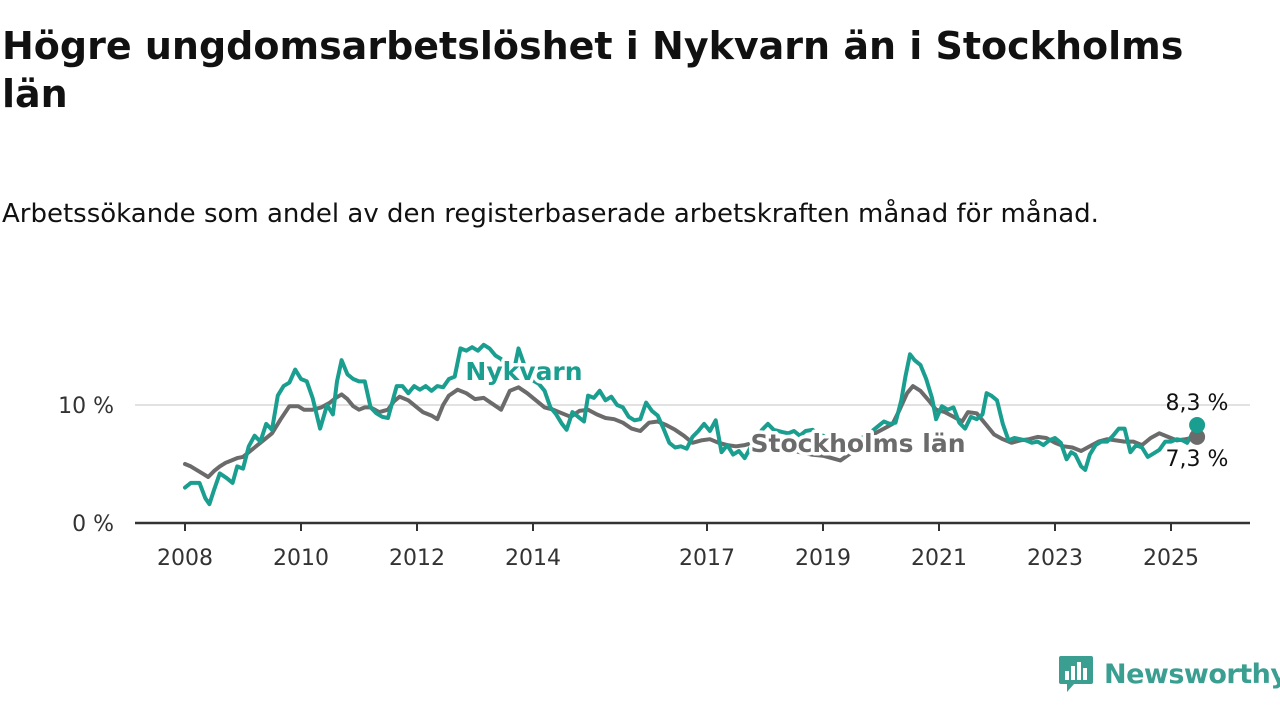 The width and height of the screenshot is (1280, 720). What do you see at coordinates (1192, 674) in the screenshot?
I see `brand-name: Newsworthy` at bounding box center [1192, 674].